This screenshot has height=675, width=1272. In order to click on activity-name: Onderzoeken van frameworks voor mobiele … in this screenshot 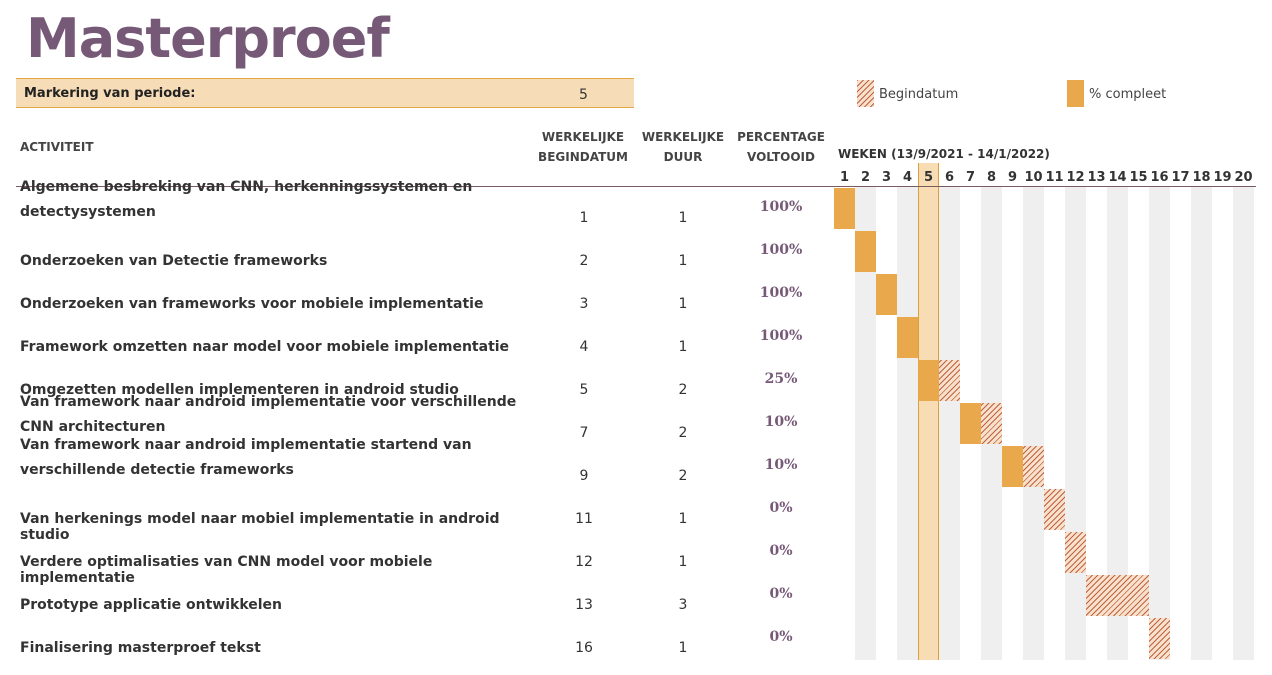, I will do `click(252, 304)`.